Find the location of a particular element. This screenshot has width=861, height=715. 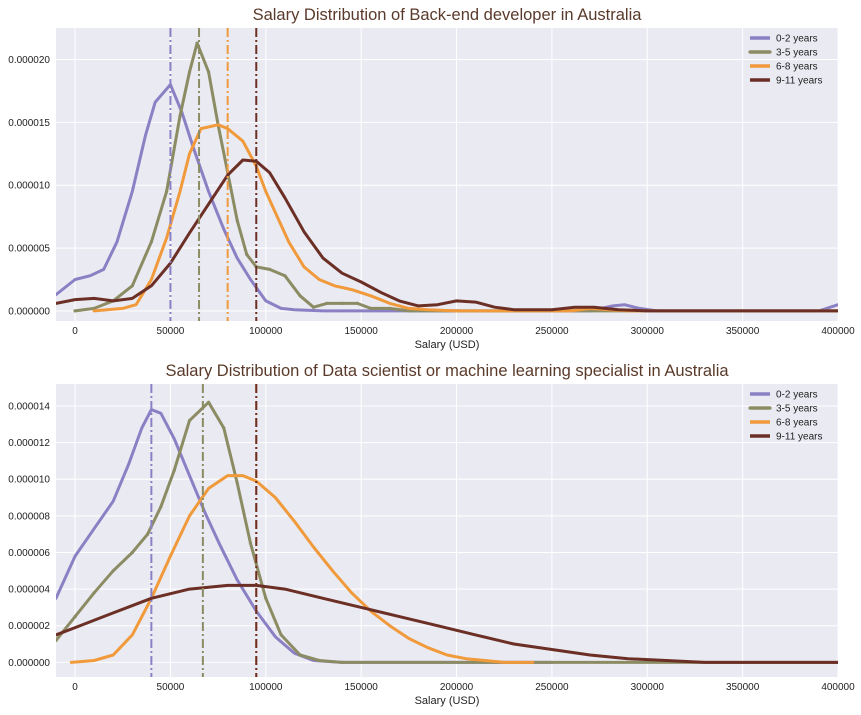

y-tick-label: 0.000020 is located at coordinates (29, 60).